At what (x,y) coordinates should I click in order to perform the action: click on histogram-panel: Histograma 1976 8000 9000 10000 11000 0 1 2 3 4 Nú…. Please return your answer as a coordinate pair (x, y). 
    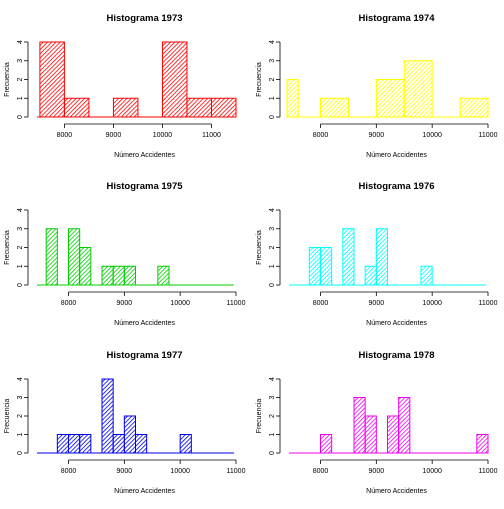
    Looking at the image, I should click on (377, 254).